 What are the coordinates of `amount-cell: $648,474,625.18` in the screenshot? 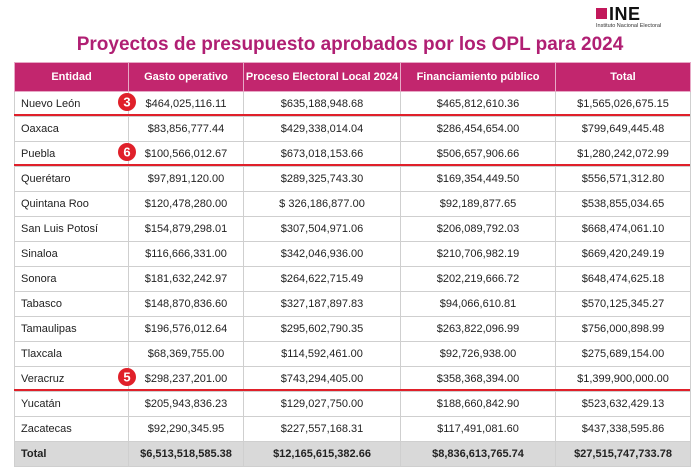 It's located at (623, 279).